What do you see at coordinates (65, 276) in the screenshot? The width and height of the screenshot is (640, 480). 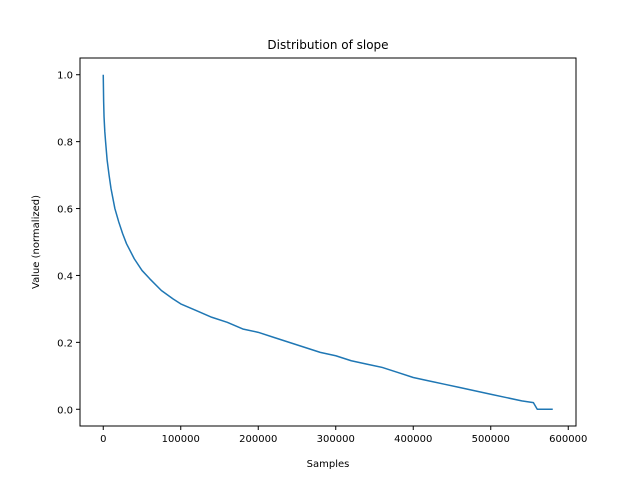 I see `y-tick-label: 0.4` at bounding box center [65, 276].